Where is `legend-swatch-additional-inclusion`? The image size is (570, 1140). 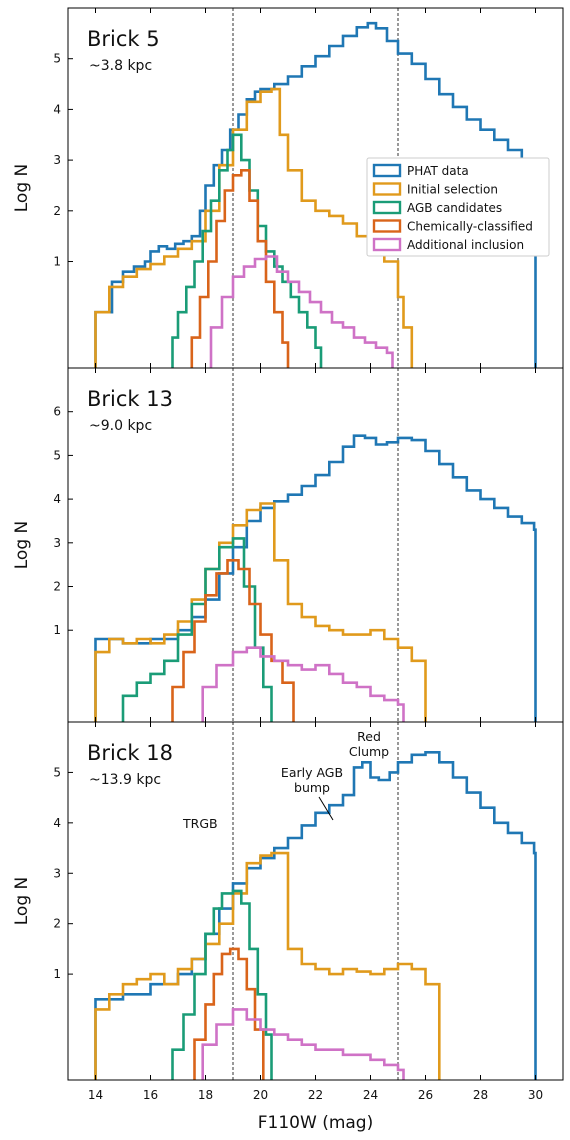 legend-swatch-additional-inclusion is located at coordinates (387, 244).